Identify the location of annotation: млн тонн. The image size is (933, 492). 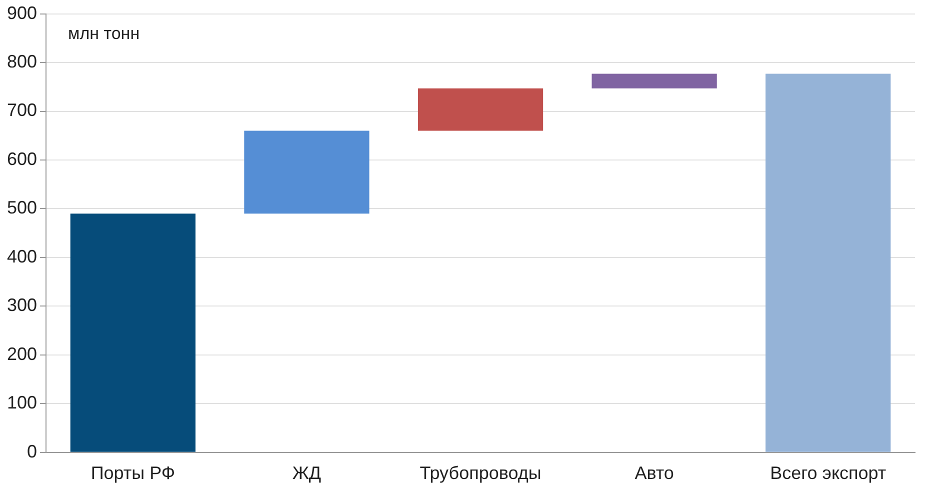
(104, 33).